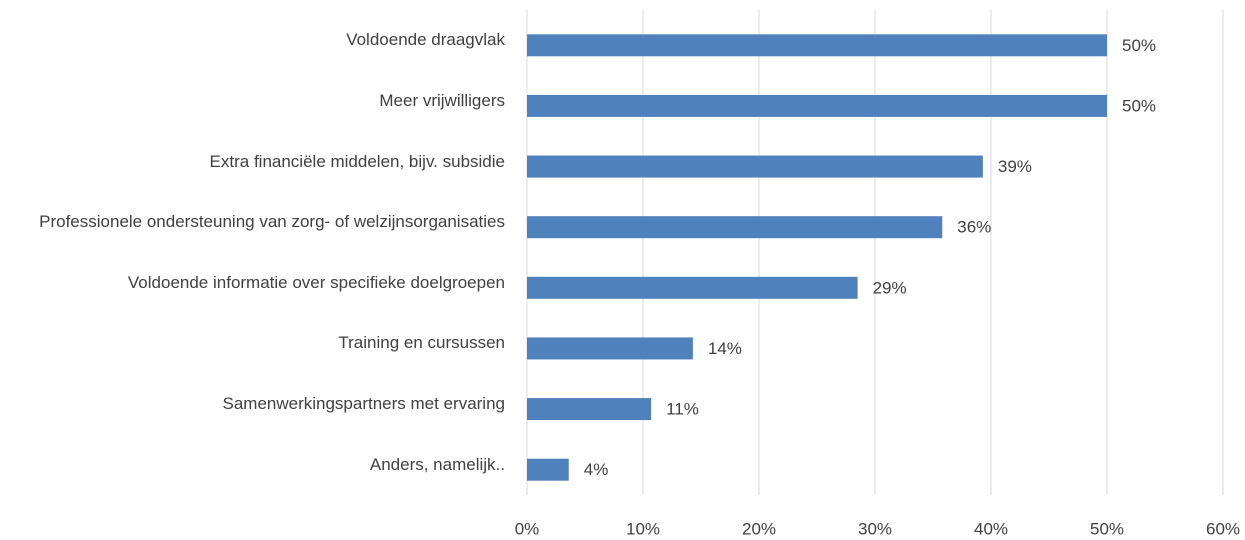  What do you see at coordinates (1015, 166) in the screenshot?
I see `data-label: 39%` at bounding box center [1015, 166].